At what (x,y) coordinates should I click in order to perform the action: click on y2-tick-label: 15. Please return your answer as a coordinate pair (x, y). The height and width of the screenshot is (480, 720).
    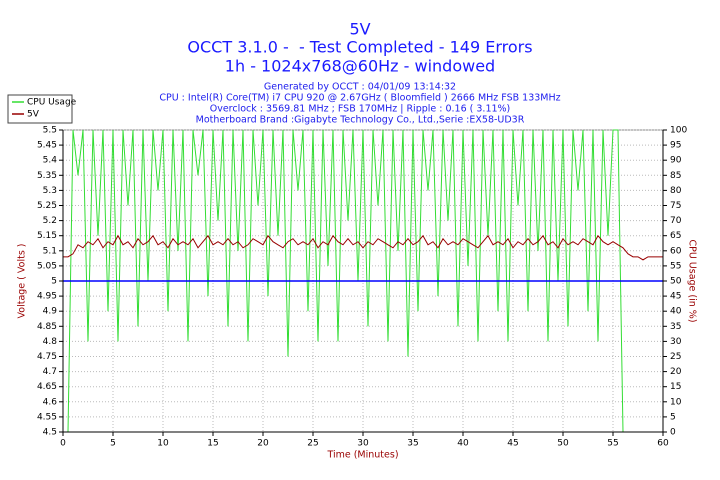
    Looking at the image, I should click on (675, 387).